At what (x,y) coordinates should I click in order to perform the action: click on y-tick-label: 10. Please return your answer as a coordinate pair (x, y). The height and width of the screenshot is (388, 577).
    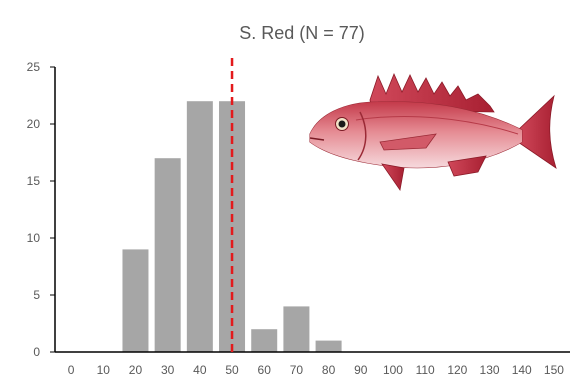
    Looking at the image, I should click on (34, 238).